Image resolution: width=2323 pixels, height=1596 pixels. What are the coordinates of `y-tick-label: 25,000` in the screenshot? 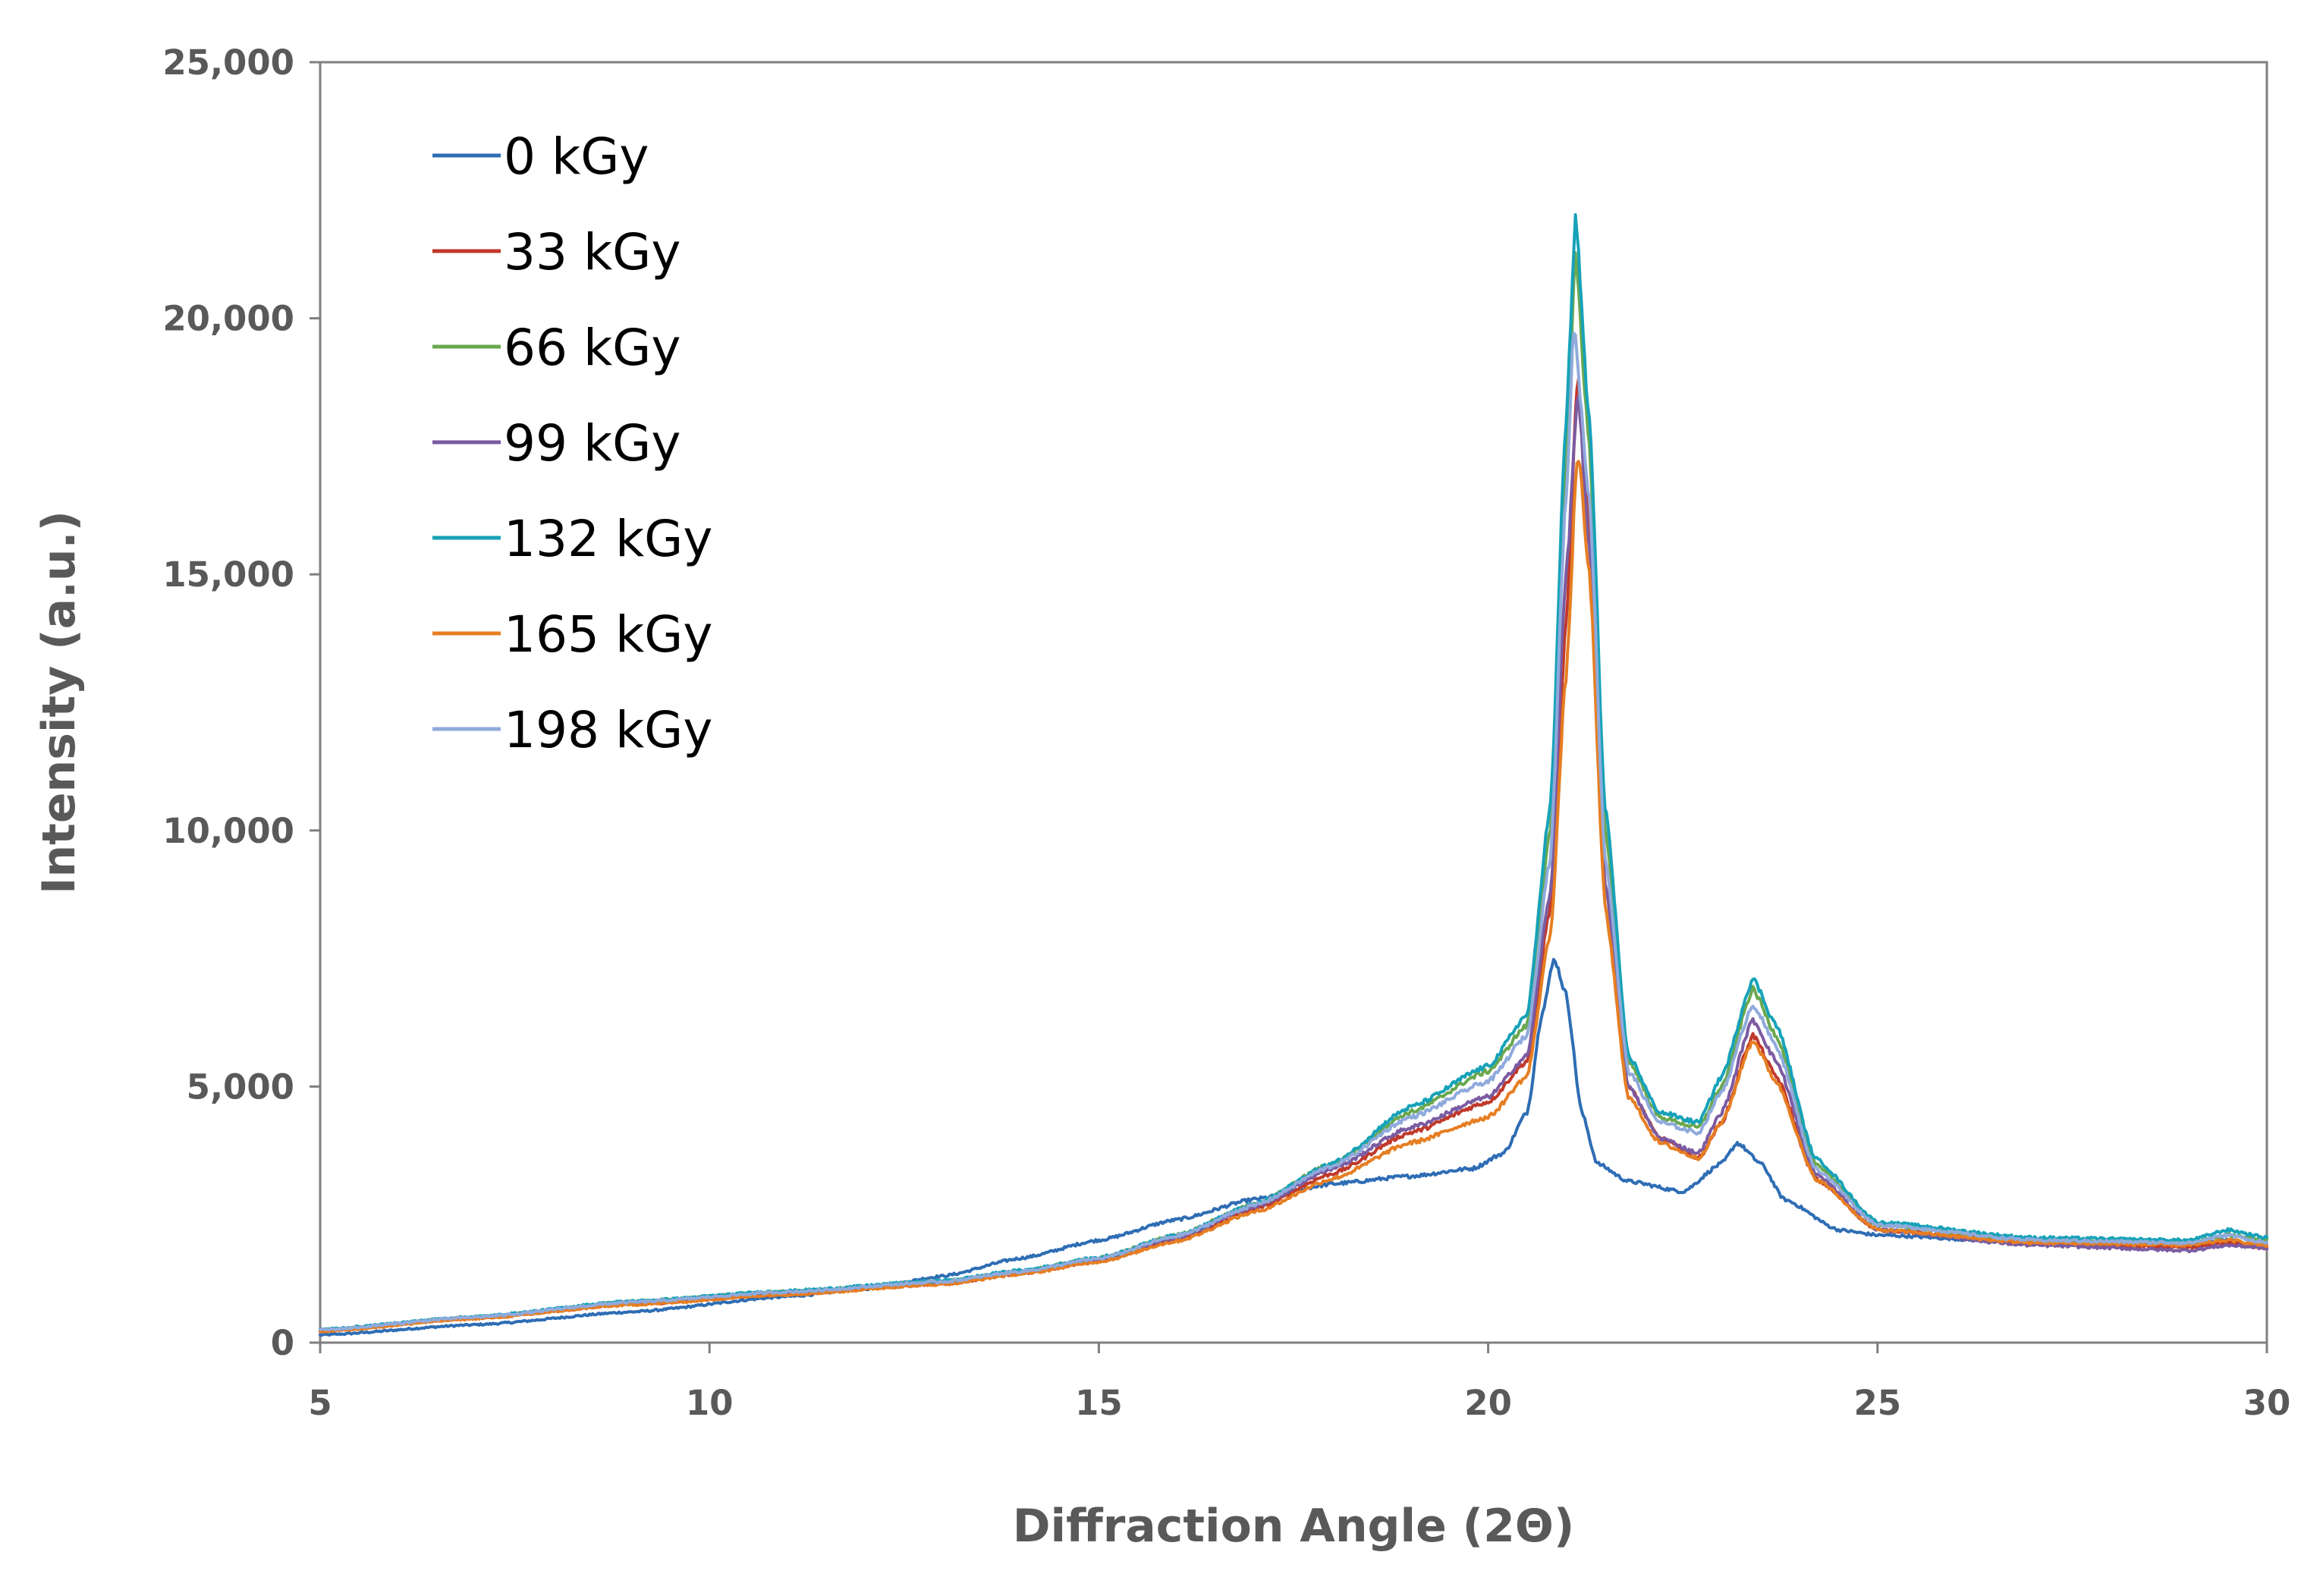 It's located at (228, 62).